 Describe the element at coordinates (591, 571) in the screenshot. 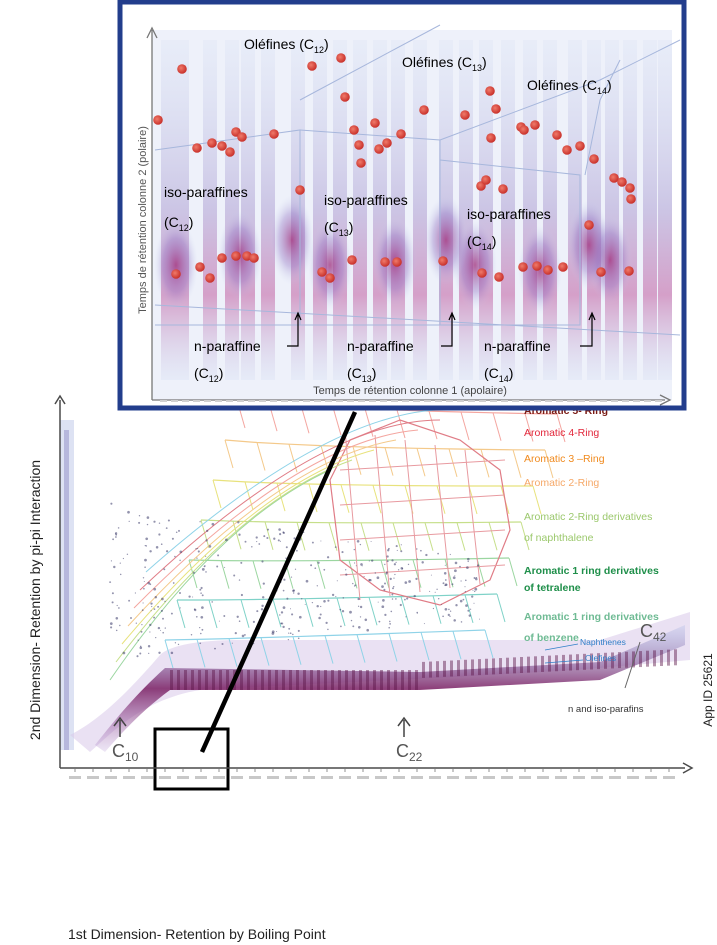

I see `legend-tetralene-line1: Aromatic 1 ring derivatives` at that location.